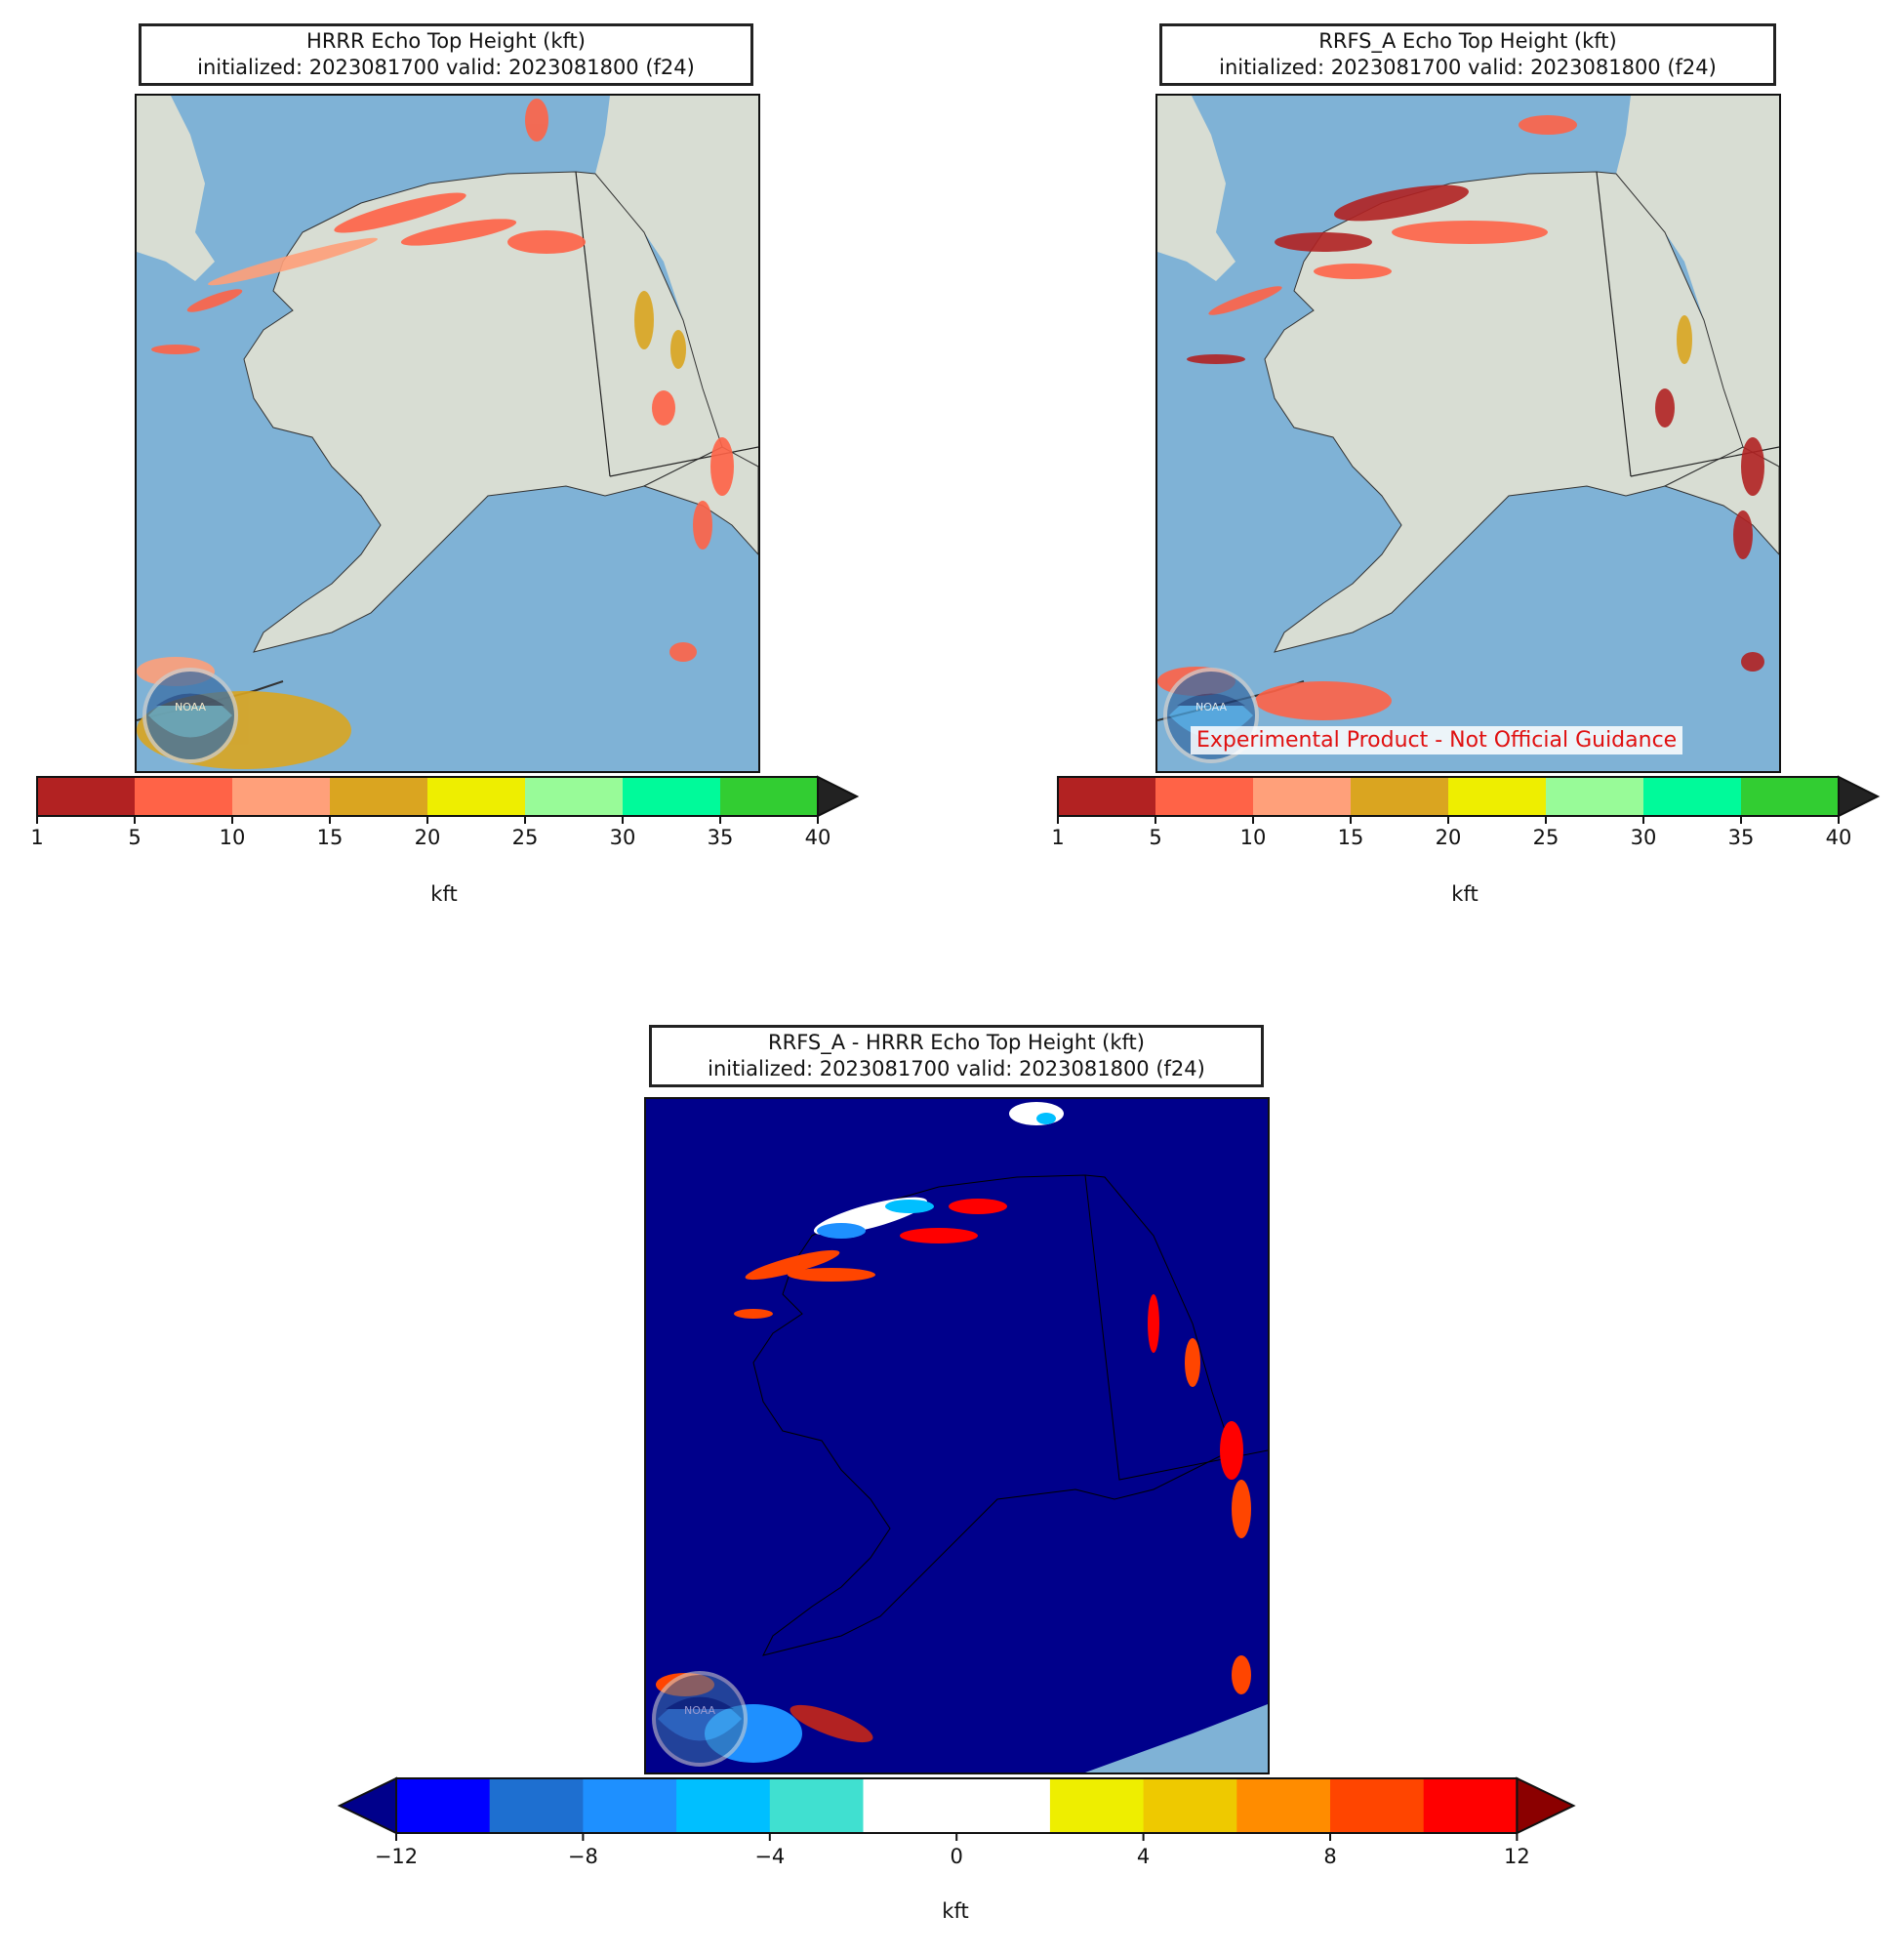 Image resolution: width=1904 pixels, height=1956 pixels. Describe the element at coordinates (1465, 894) in the screenshot. I see `rrfs-colorbar-unit: kft` at that location.